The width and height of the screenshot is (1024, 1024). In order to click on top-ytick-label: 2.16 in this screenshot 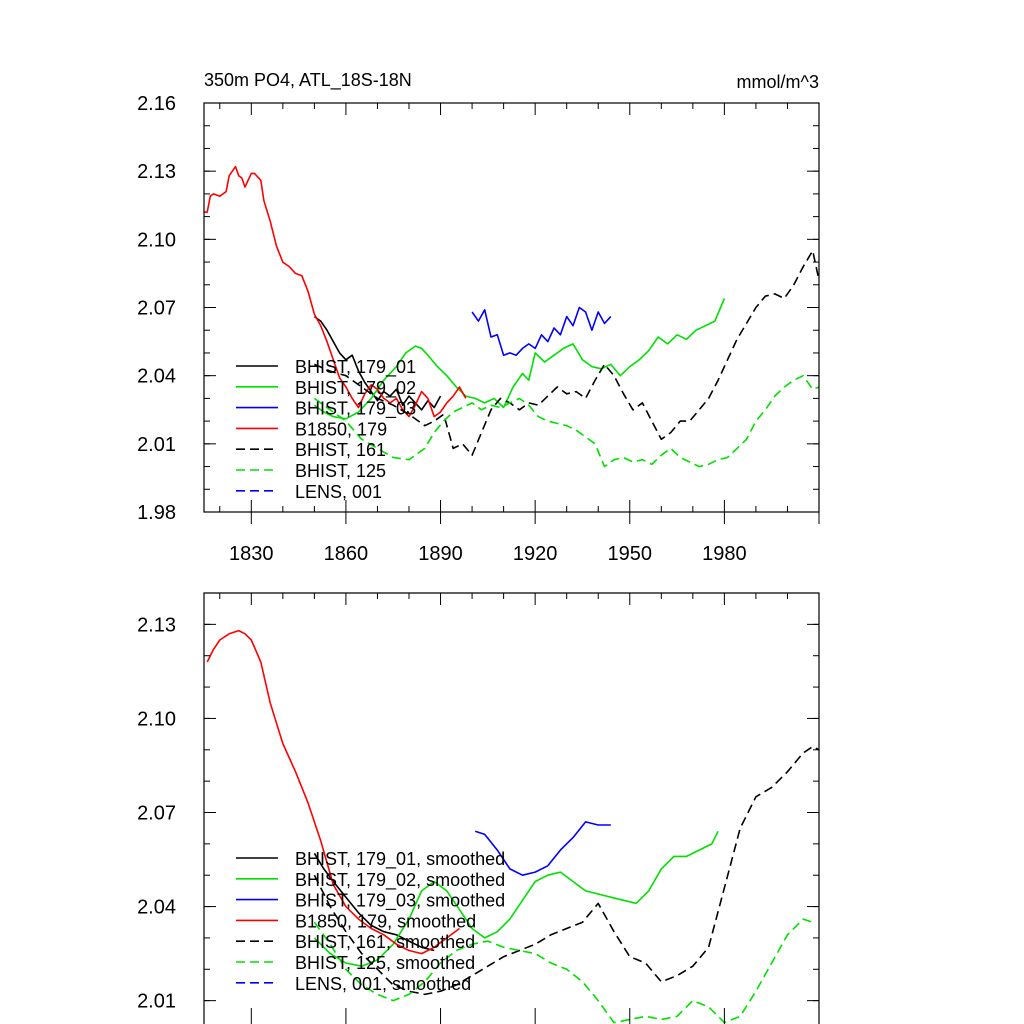, I will do `click(156, 104)`.